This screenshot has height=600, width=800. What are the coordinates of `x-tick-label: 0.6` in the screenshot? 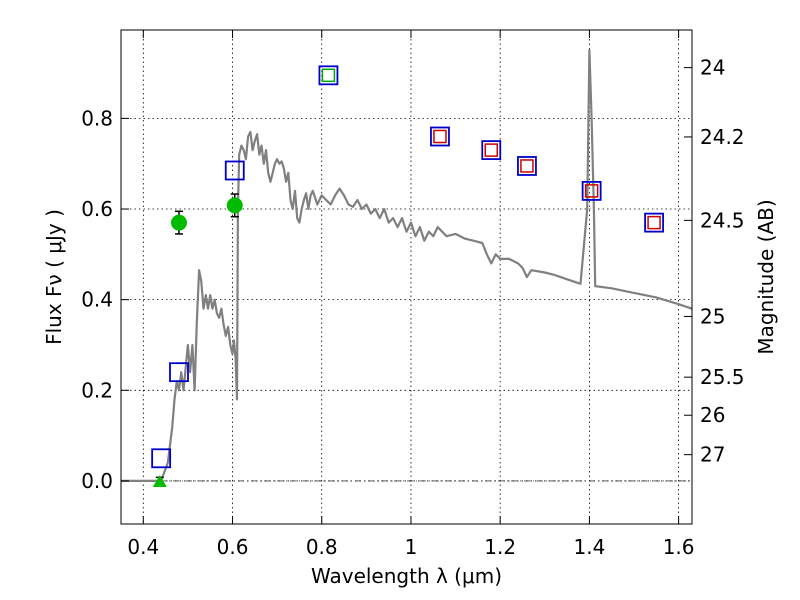 It's located at (233, 547).